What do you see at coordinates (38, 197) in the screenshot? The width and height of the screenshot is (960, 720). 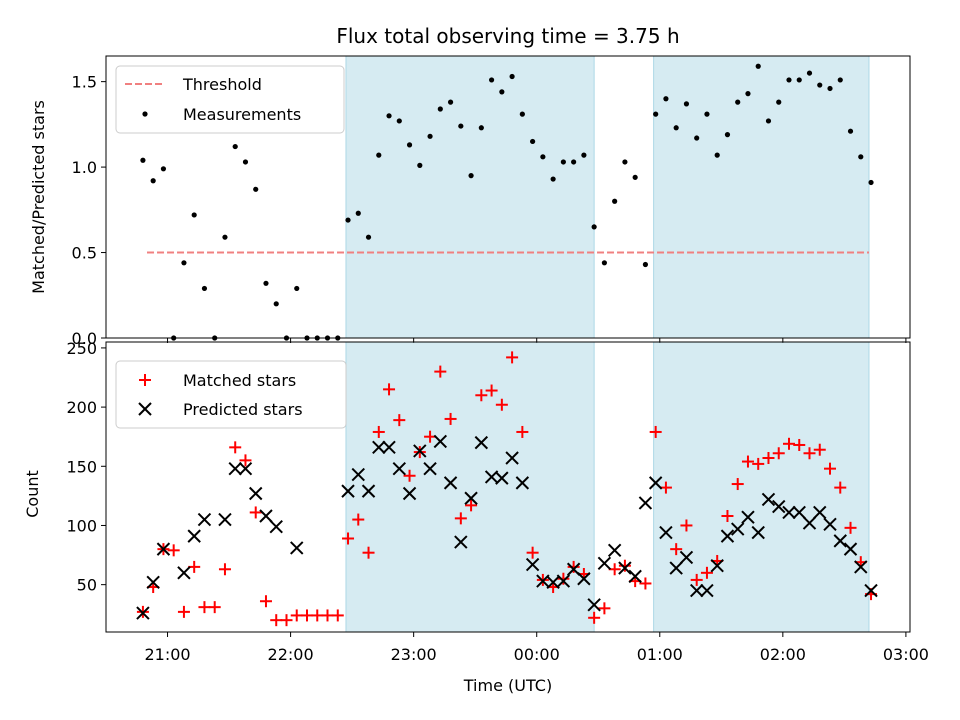 I see `top-y-axis-label: Matched/Predicted stars` at bounding box center [38, 197].